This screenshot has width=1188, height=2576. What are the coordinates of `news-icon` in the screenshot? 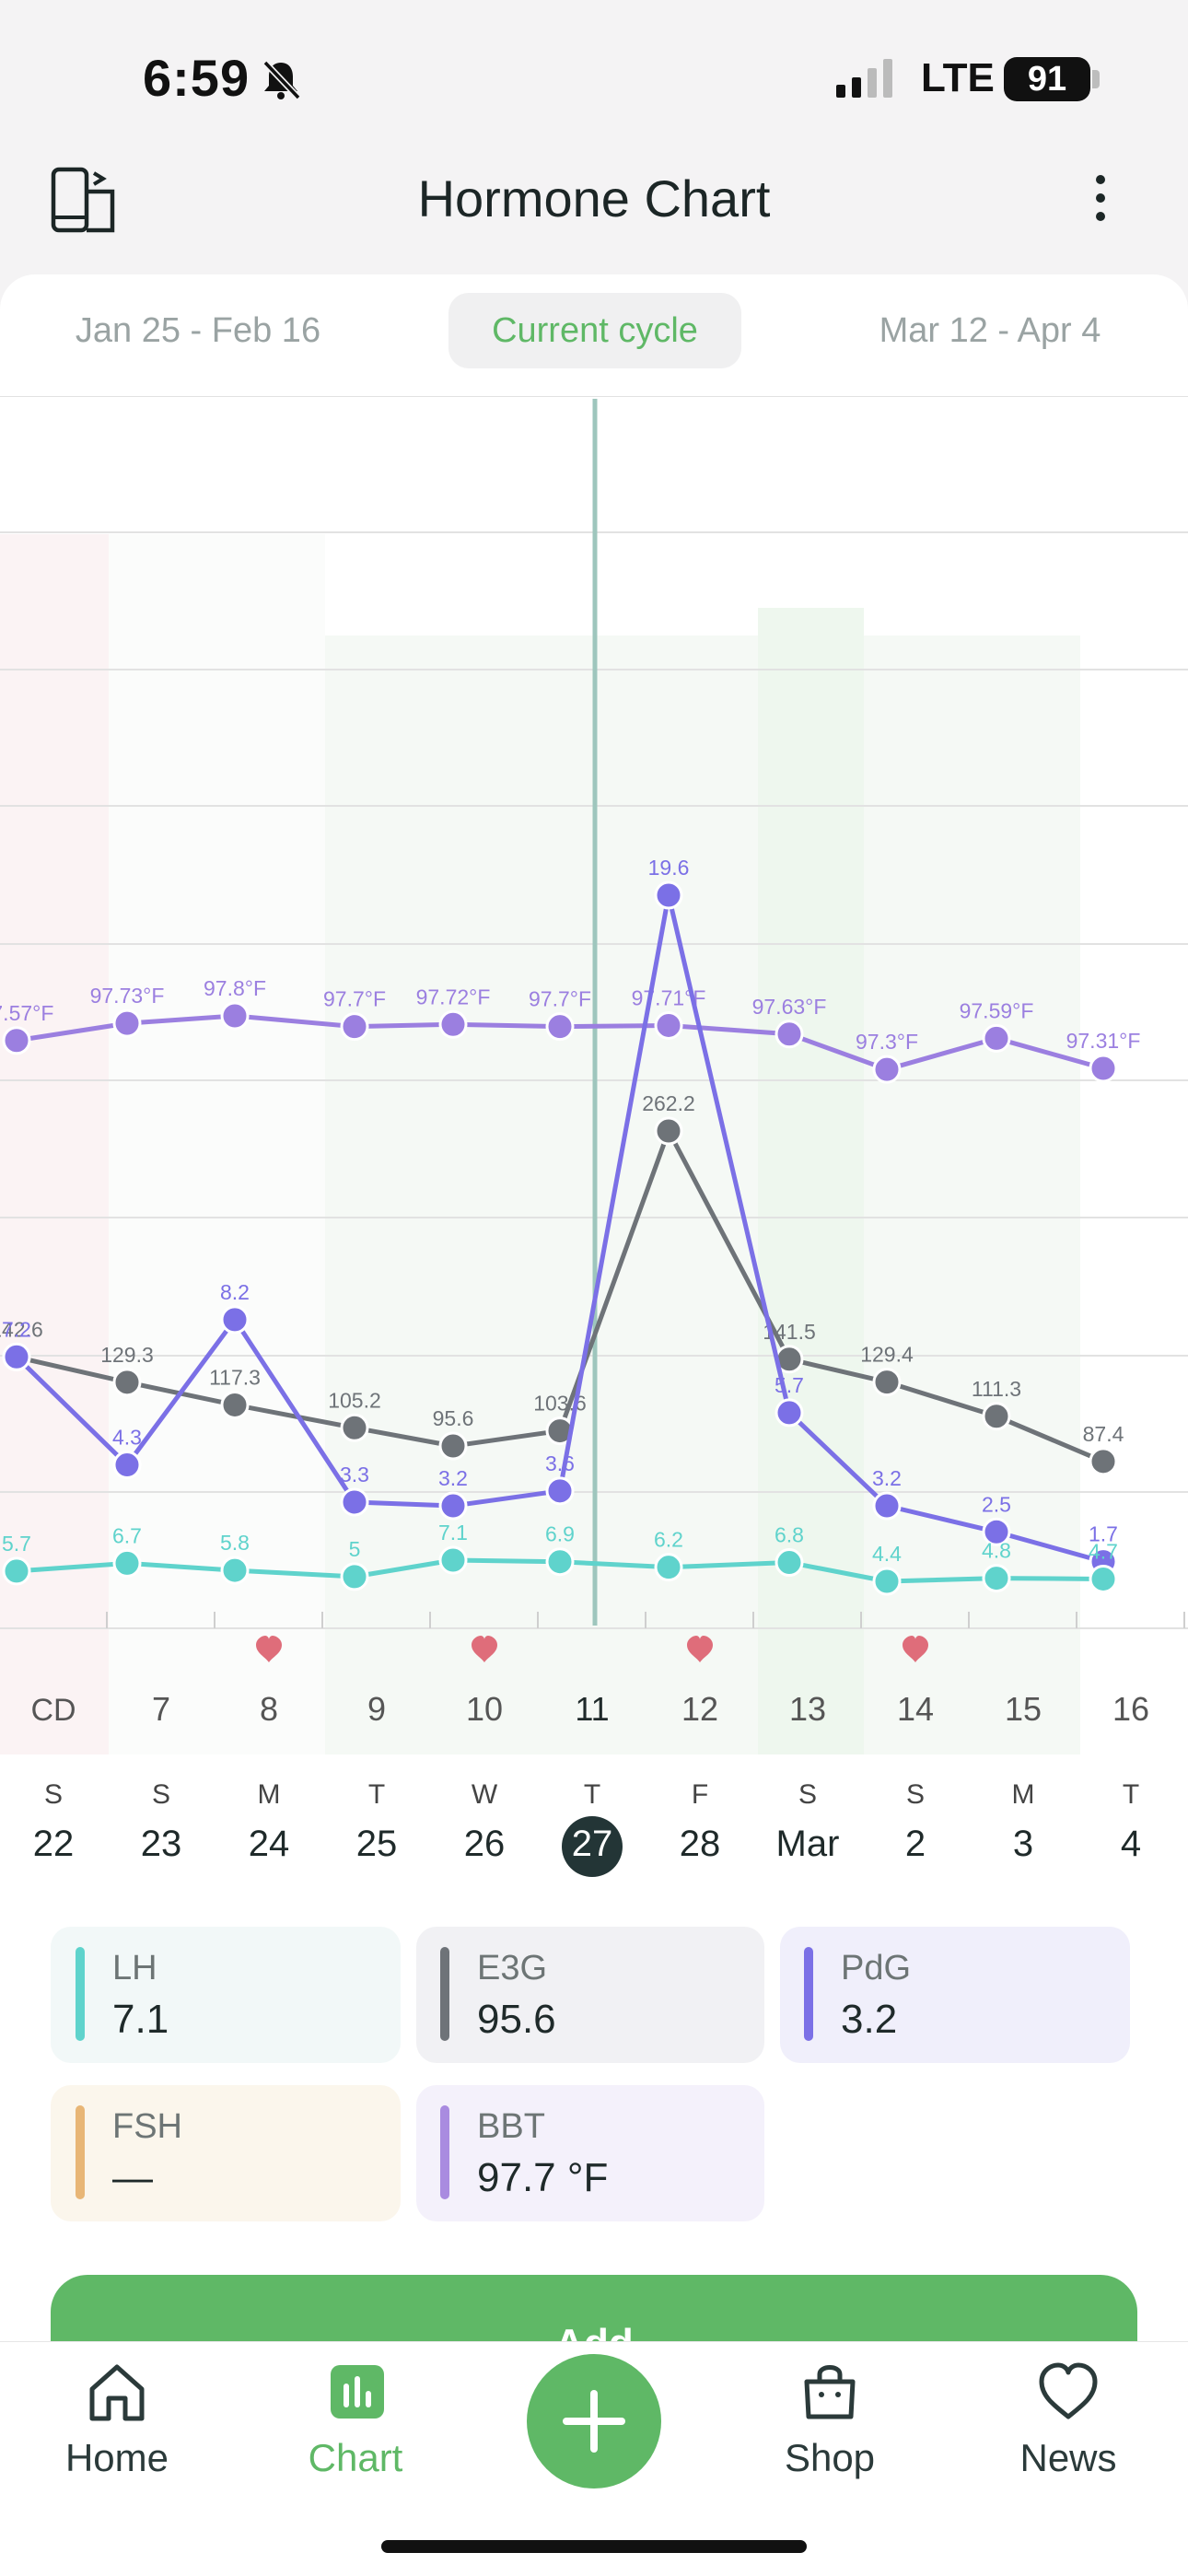 It's located at (1068, 2392).